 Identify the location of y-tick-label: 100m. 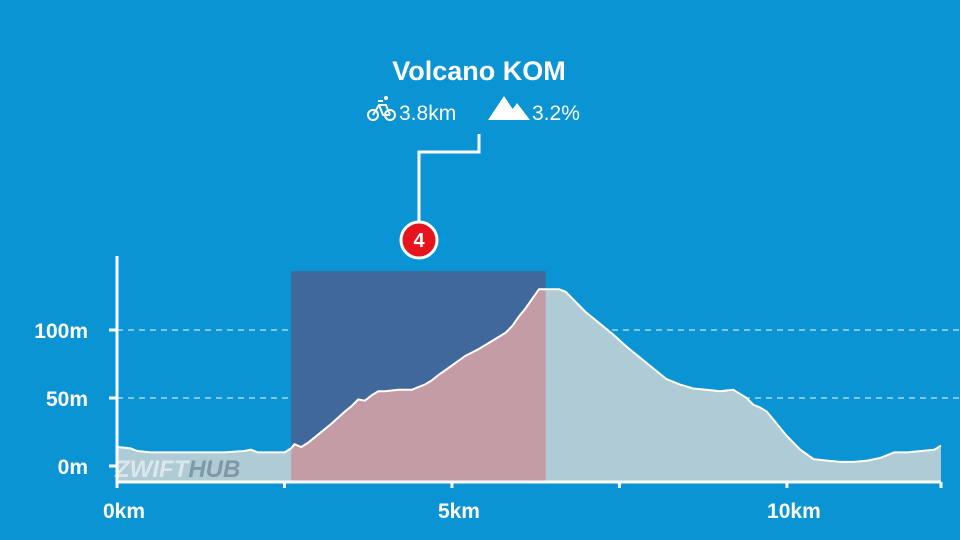
(61, 331).